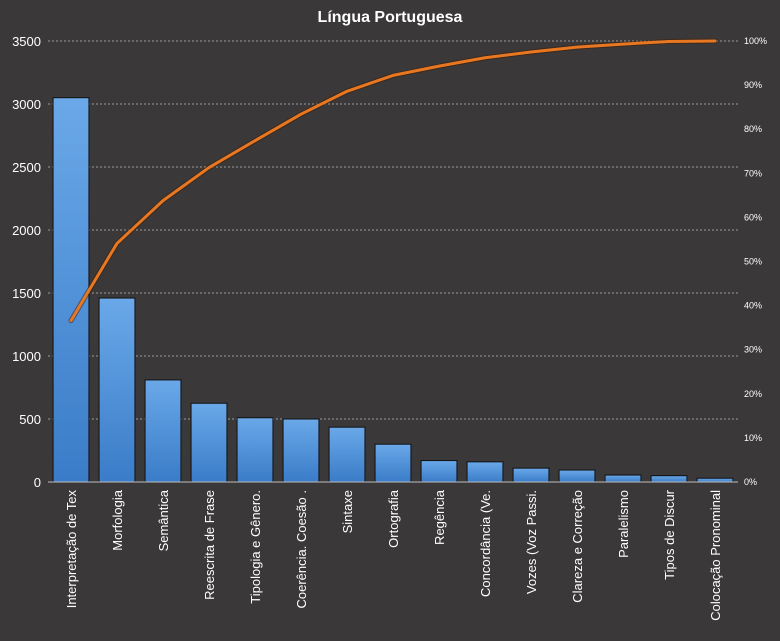 Image resolution: width=780 pixels, height=641 pixels. Describe the element at coordinates (30, 419) in the screenshot. I see `y-tick-label: 500` at that location.